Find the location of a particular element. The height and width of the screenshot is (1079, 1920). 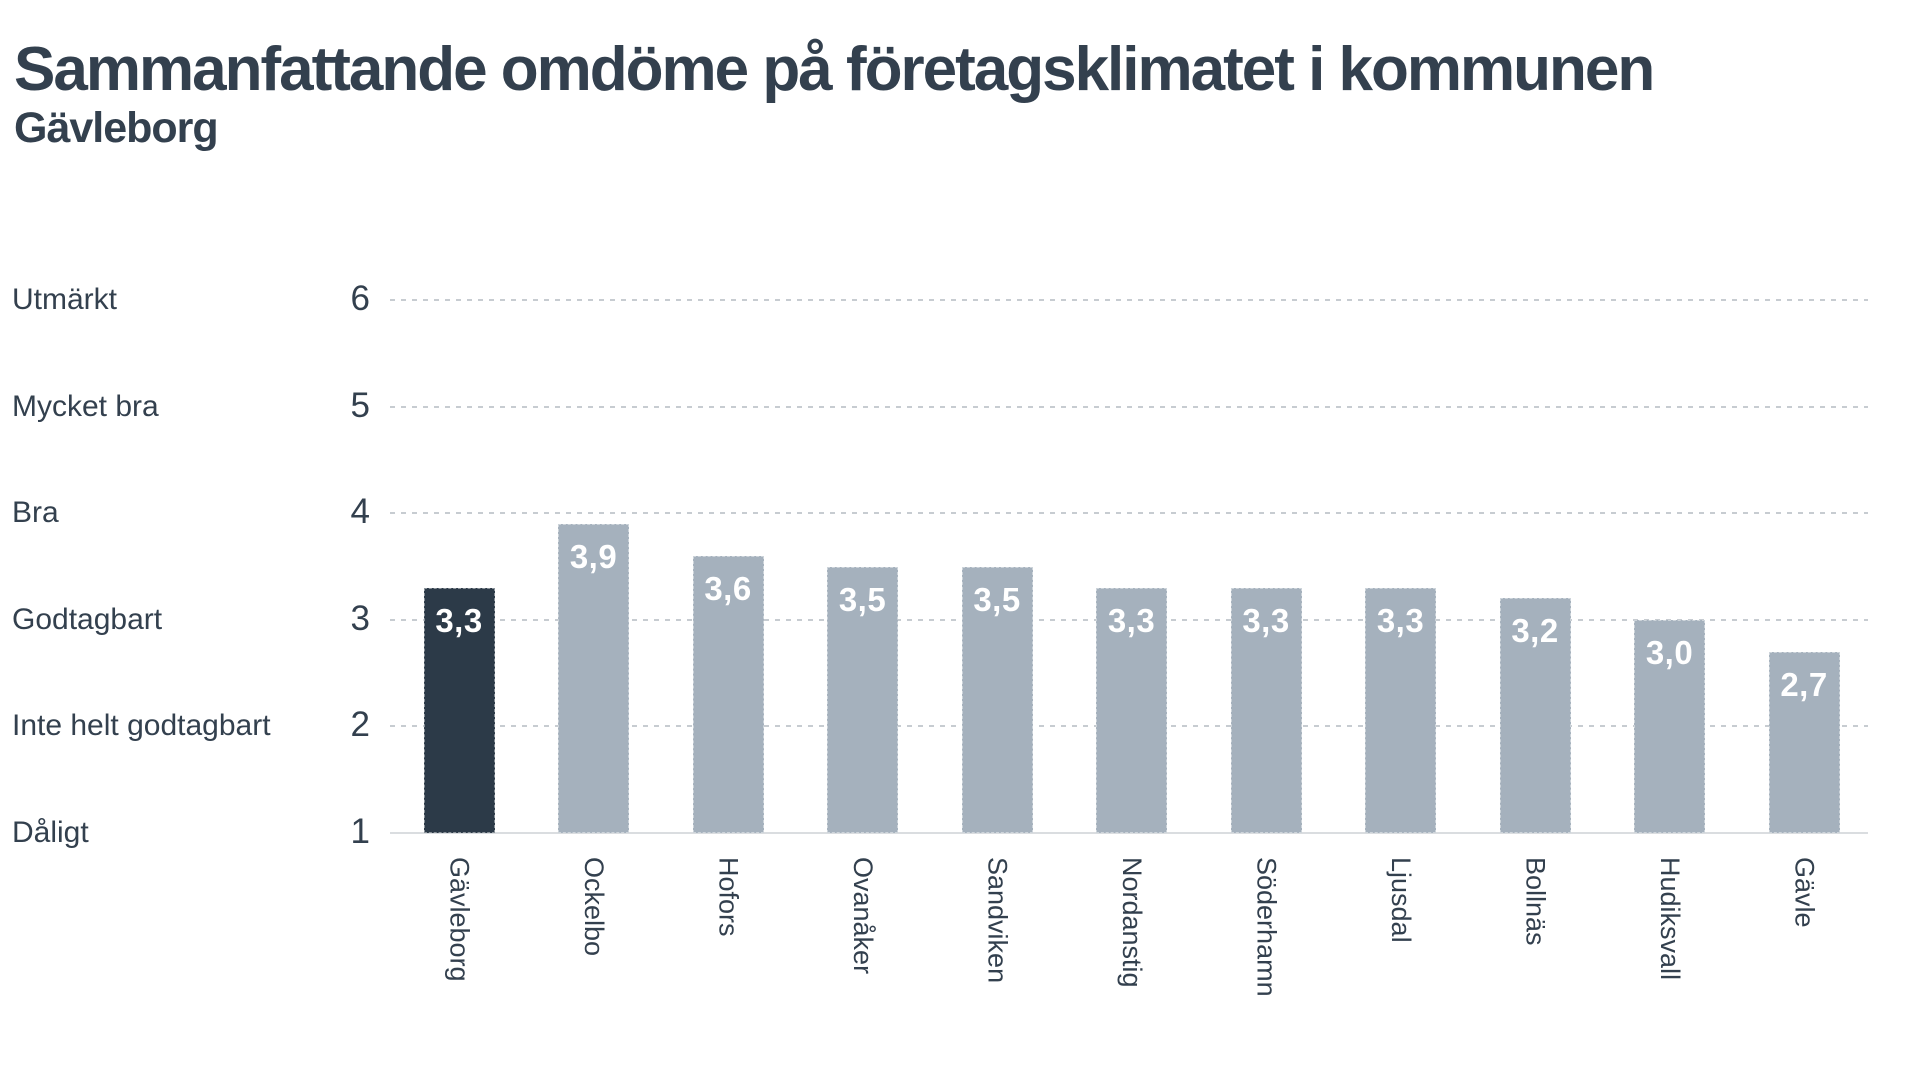

y-axis-tick-label: 4 is located at coordinates (360, 512).